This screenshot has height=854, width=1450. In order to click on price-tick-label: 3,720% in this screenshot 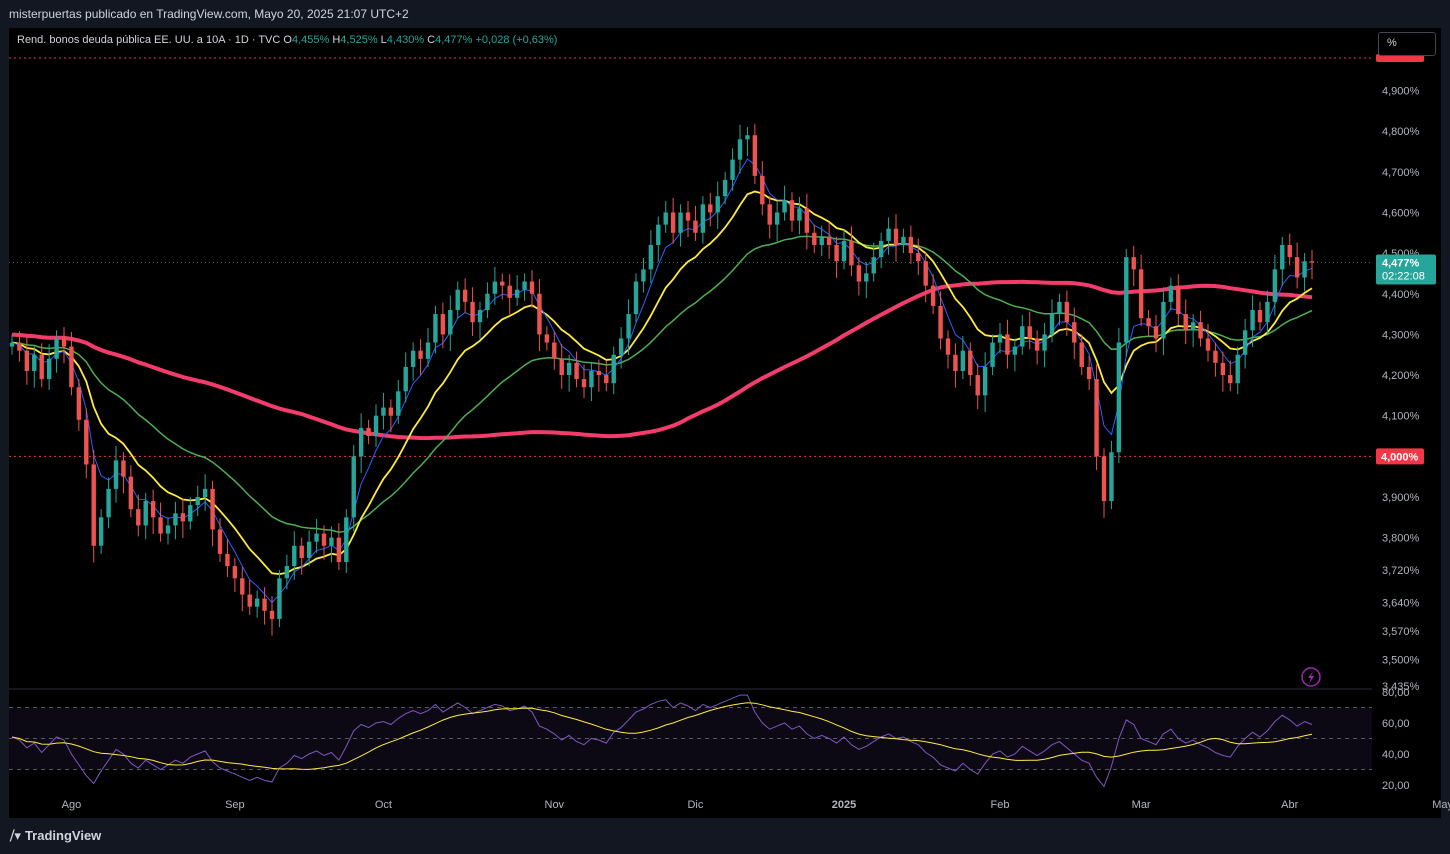, I will do `click(1401, 571)`.